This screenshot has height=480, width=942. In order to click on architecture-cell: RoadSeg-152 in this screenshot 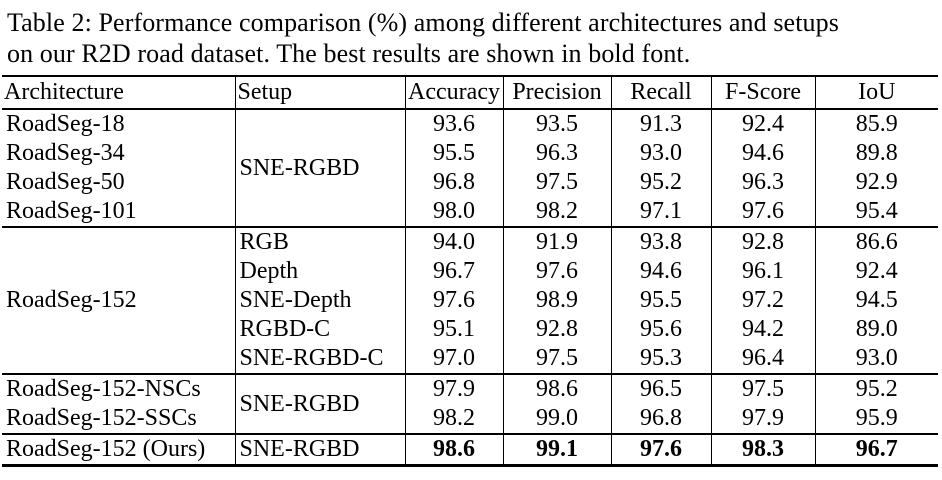, I will do `click(118, 300)`.